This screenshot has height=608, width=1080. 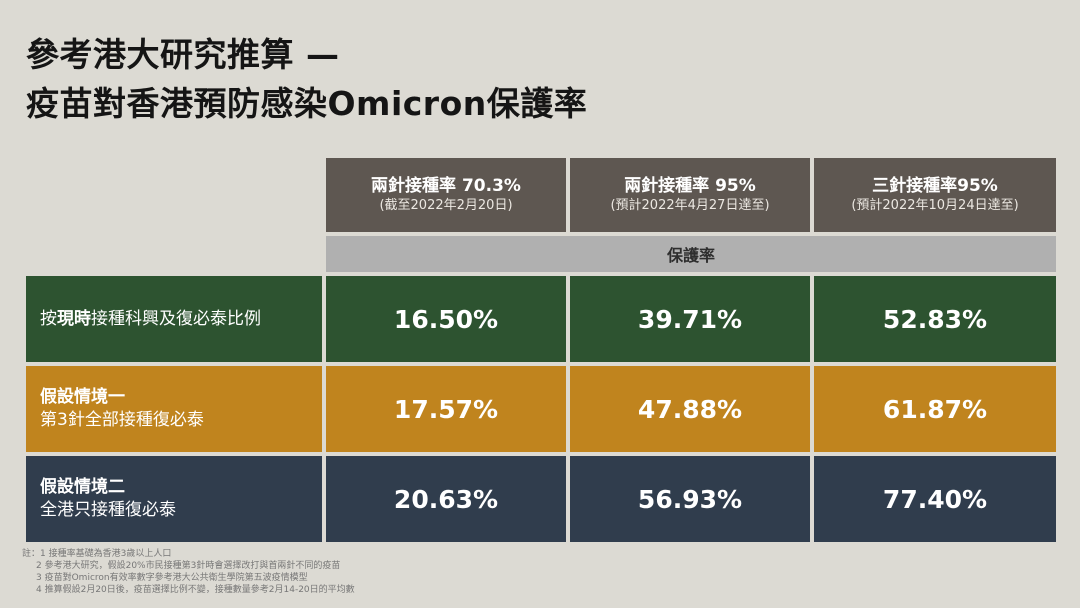 I want to click on column-header-3-label: 三針接種率95%, so click(x=935, y=186).